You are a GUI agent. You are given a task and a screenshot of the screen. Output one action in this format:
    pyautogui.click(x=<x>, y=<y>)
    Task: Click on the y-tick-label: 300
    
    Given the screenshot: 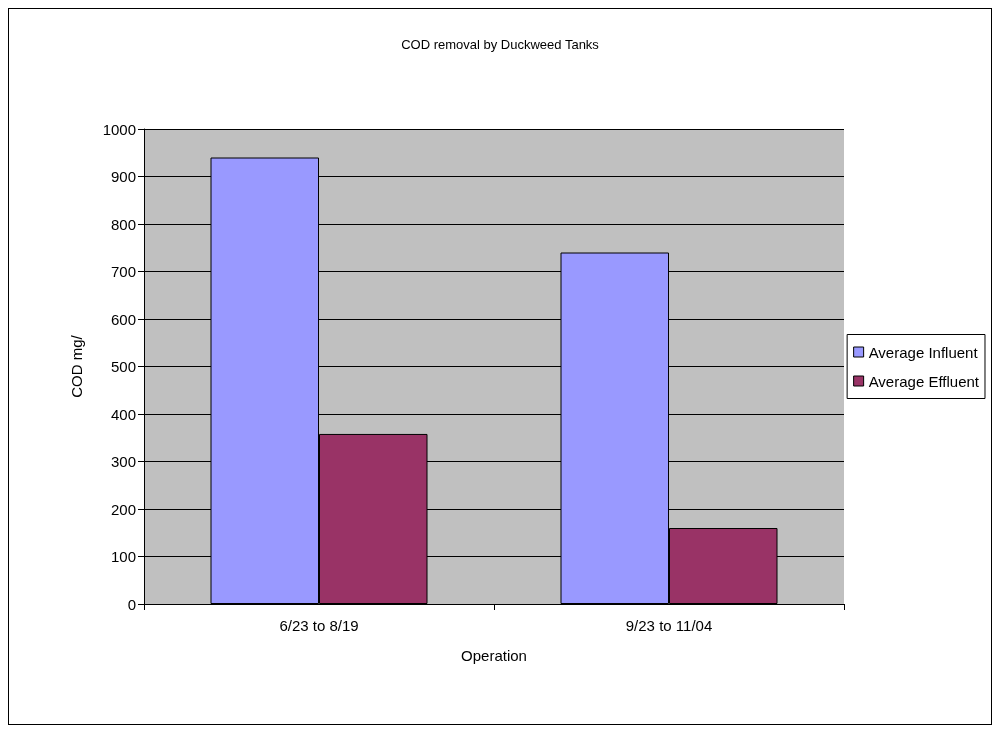 What is the action you would take?
    pyautogui.click(x=123, y=461)
    